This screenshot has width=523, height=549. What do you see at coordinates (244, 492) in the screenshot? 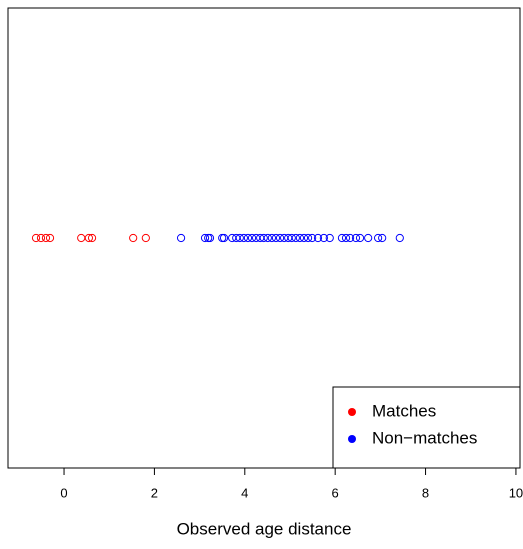
I see `x-tick-label: 4` at bounding box center [244, 492].